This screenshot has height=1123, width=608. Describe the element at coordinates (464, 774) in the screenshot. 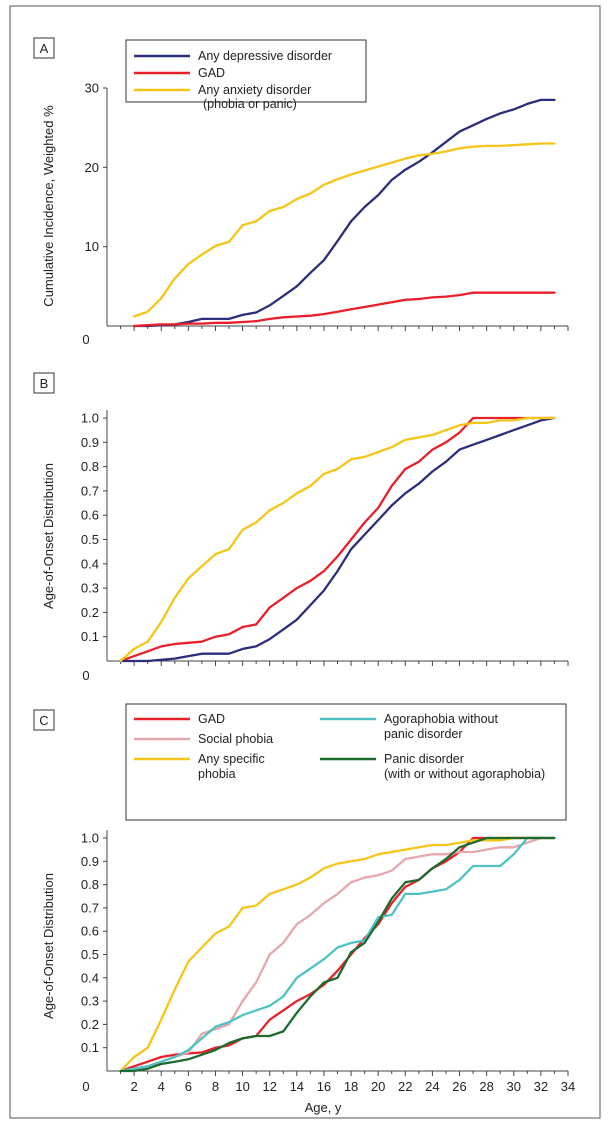

I see `legend-c-label-panic-2: (with or without agoraphobia)` at that location.